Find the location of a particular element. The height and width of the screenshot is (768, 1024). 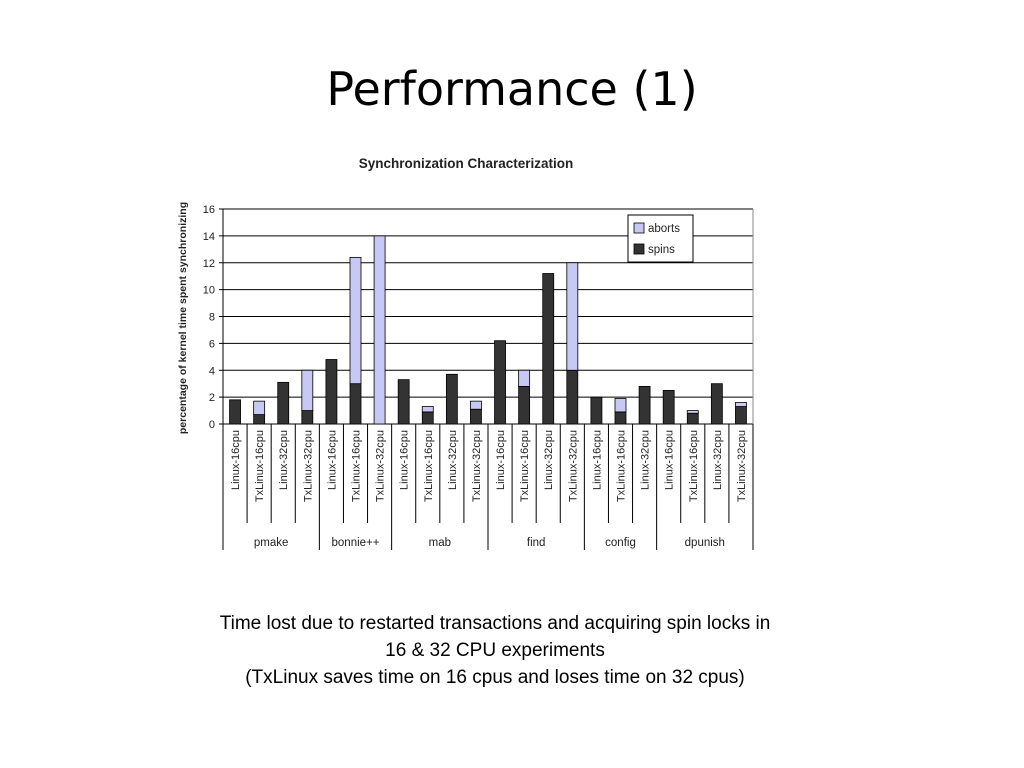

y-tick-label: 6 is located at coordinates (212, 344).